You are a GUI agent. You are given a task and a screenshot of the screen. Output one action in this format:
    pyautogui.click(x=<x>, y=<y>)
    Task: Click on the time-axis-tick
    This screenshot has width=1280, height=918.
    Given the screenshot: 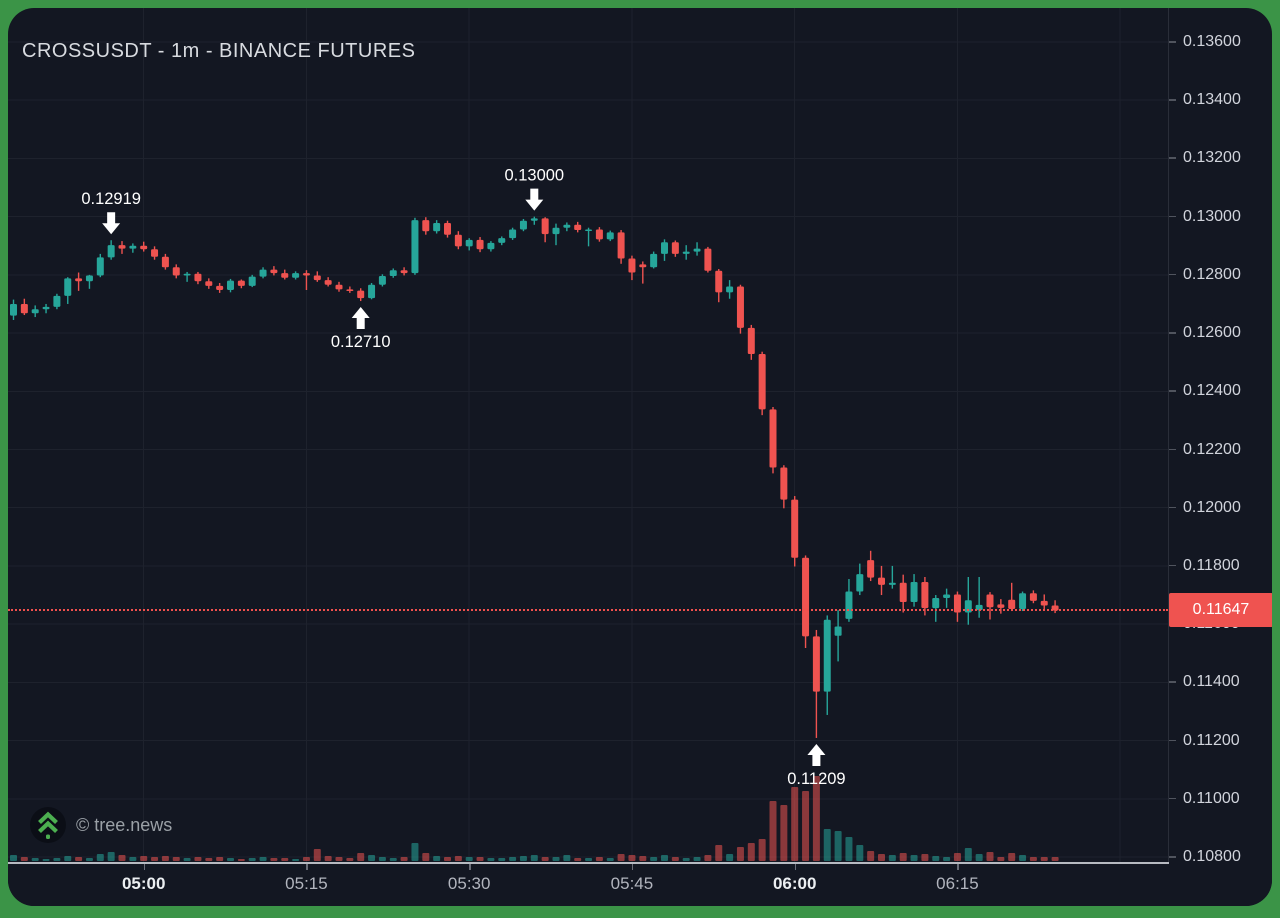 What is the action you would take?
    pyautogui.click(x=958, y=867)
    